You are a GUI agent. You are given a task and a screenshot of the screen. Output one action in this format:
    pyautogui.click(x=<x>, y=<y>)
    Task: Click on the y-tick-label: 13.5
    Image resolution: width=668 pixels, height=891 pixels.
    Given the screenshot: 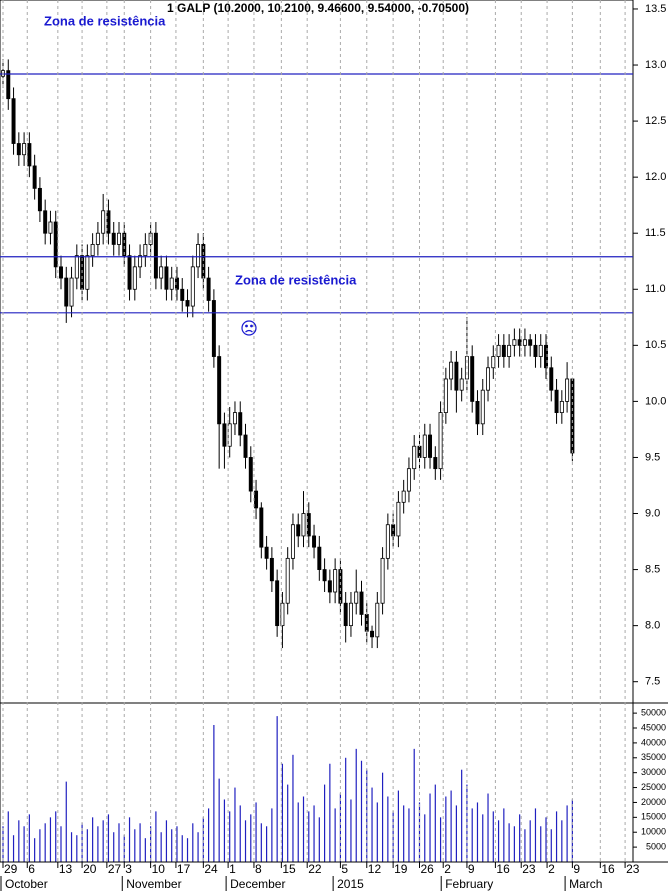 What is the action you would take?
    pyautogui.click(x=655, y=9)
    